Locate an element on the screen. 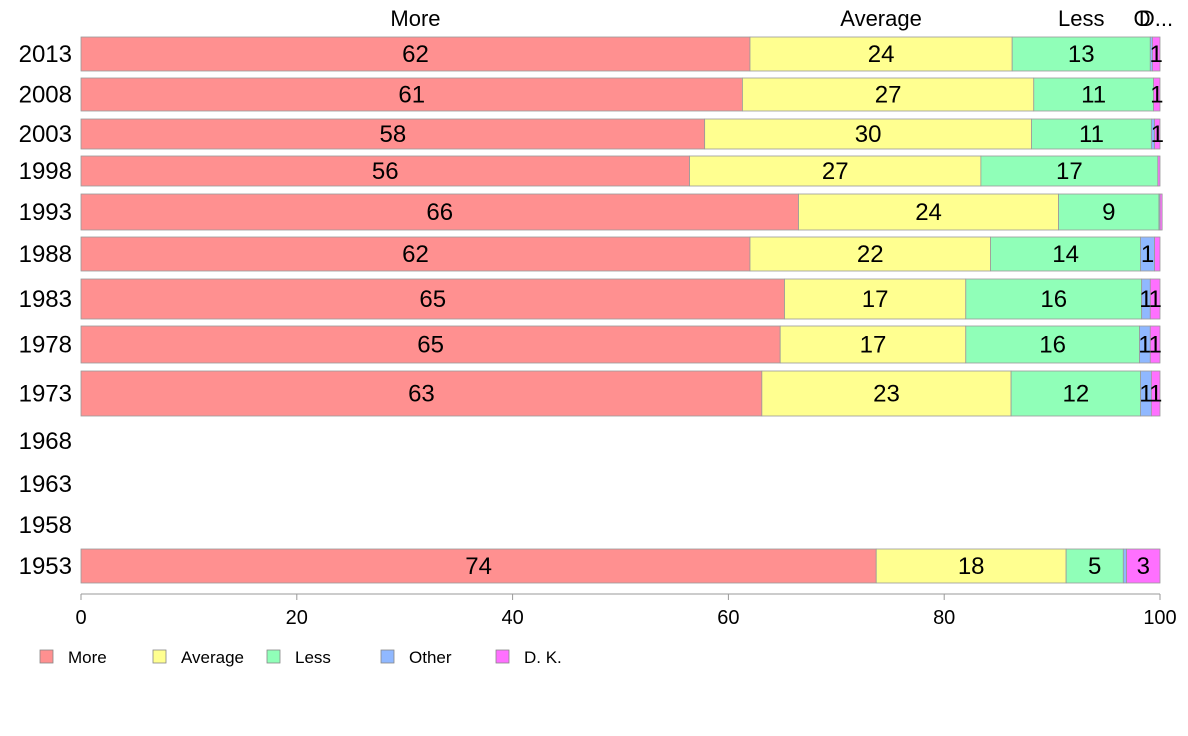 The image size is (1188, 736). bar-segment-1953-less is located at coordinates (1094, 566).